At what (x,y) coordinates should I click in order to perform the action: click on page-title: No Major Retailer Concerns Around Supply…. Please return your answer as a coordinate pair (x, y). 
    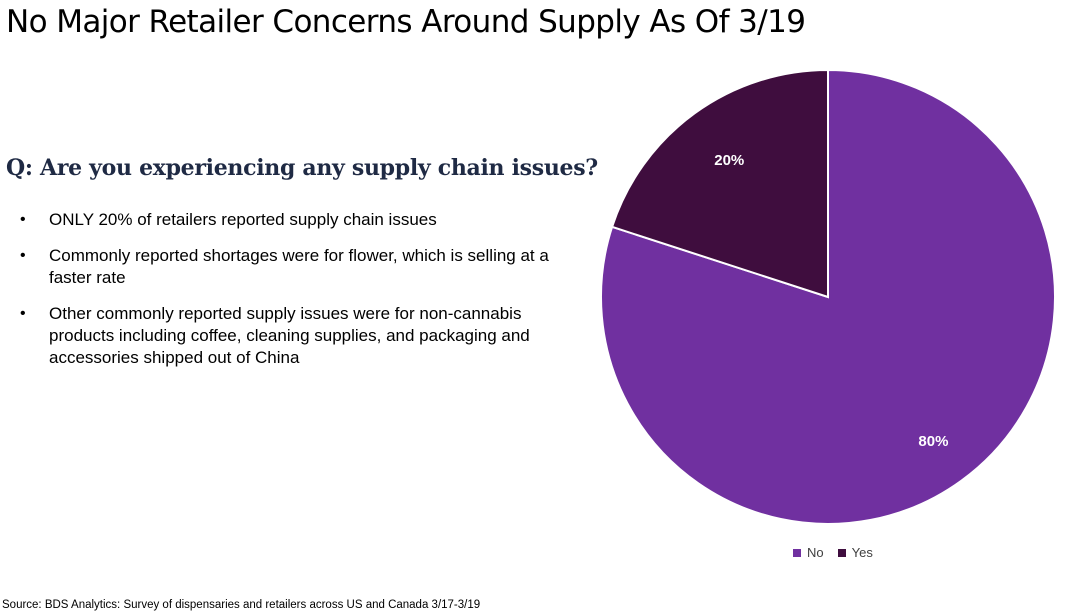
    Looking at the image, I should click on (406, 22).